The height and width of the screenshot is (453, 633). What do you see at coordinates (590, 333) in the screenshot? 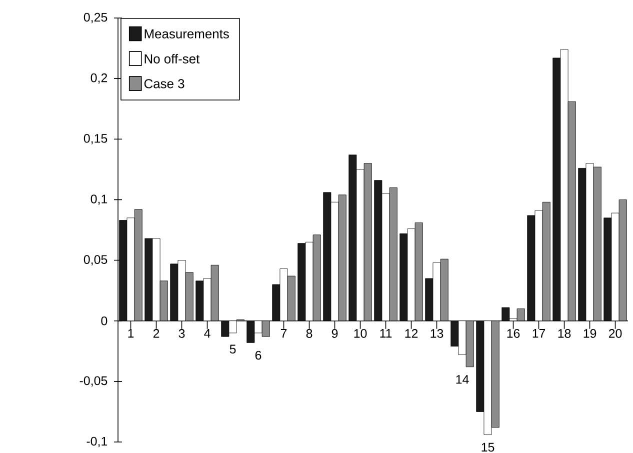
I see `x-tick-label: 19` at bounding box center [590, 333].